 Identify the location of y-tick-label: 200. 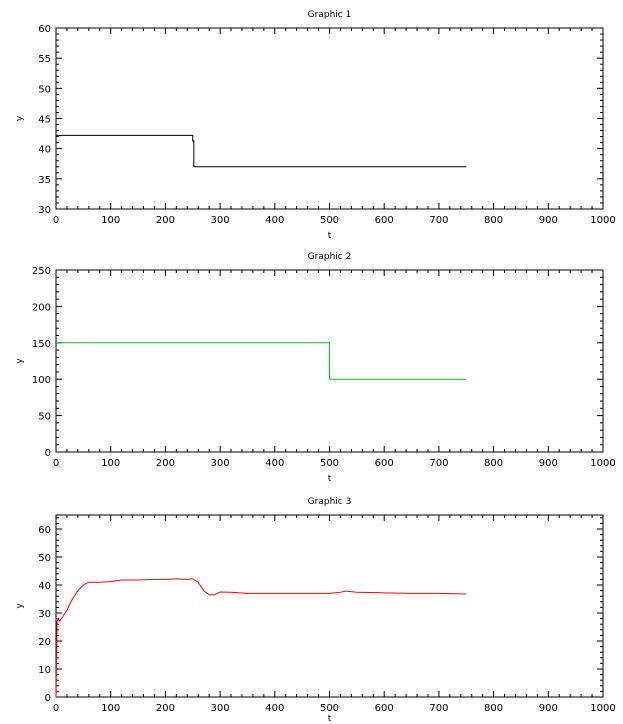
(41, 307).